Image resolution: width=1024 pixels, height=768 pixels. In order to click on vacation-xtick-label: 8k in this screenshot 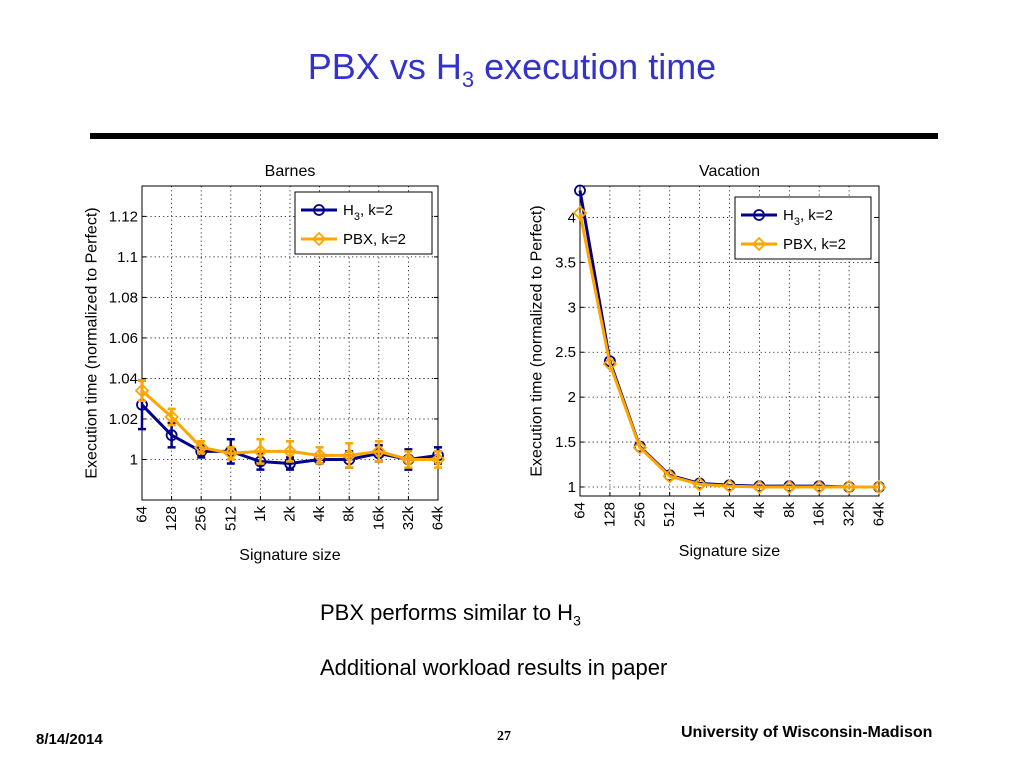, I will do `click(789, 510)`.